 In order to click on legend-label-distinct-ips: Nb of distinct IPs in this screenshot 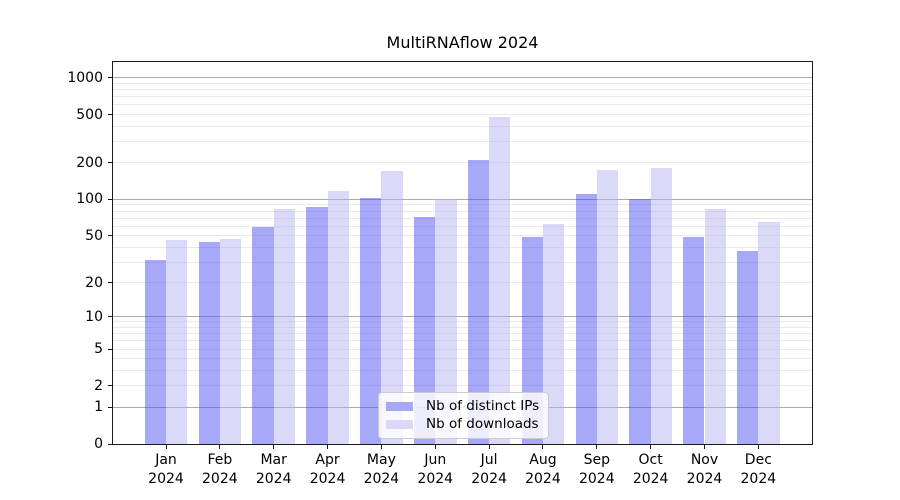, I will do `click(483, 406)`.